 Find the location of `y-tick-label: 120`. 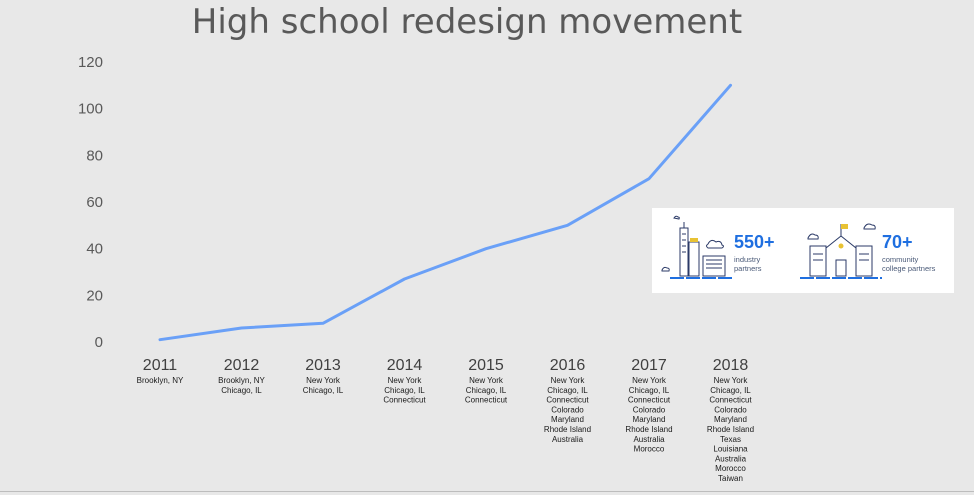

y-tick-label: 120 is located at coordinates (90, 62).